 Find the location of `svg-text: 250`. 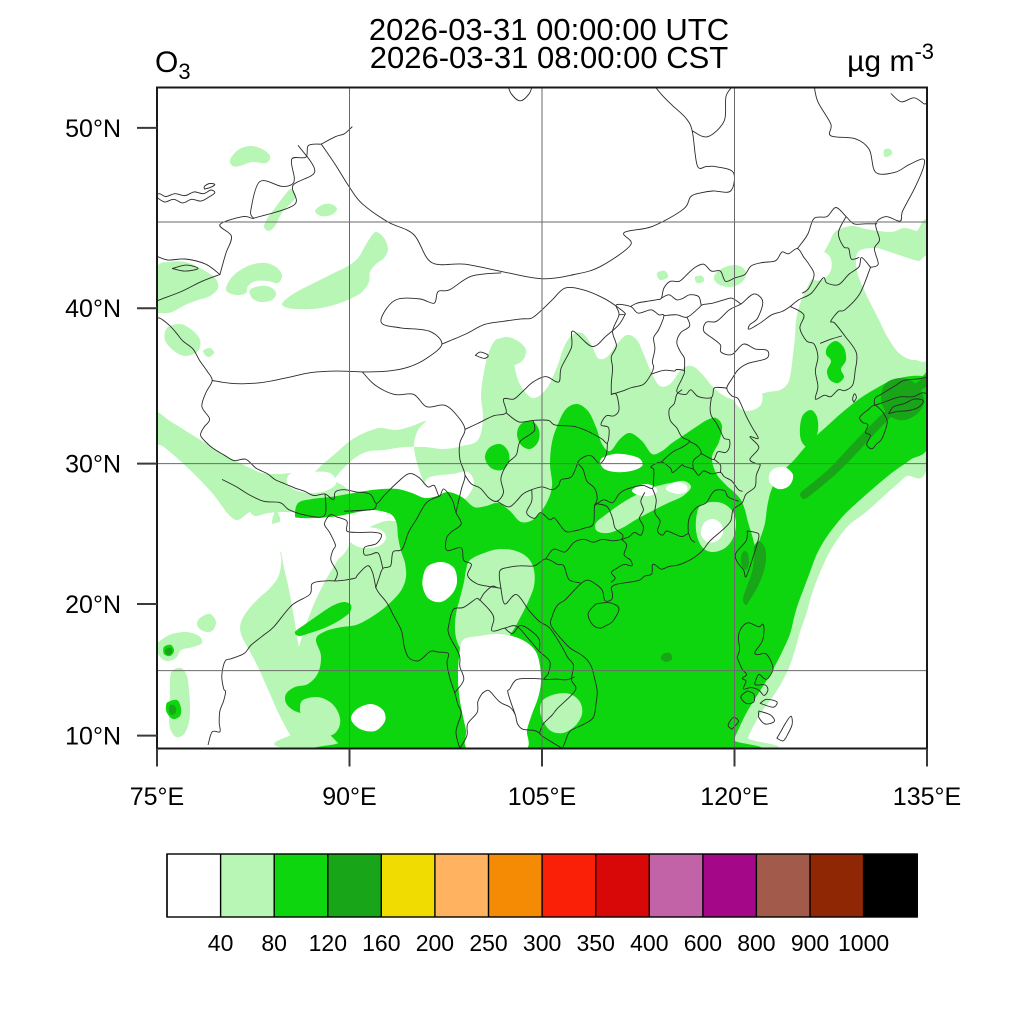

svg-text: 250 is located at coordinates (488, 943).